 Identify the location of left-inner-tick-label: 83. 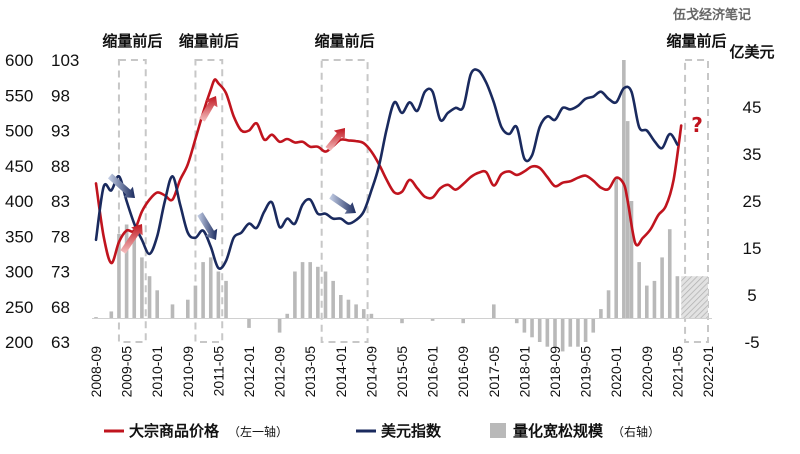
(60, 201).